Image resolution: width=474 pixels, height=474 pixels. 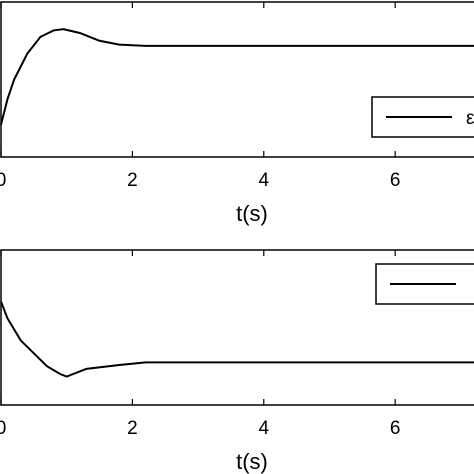 What do you see at coordinates (470, 118) in the screenshot?
I see `legend-label: ε` at bounding box center [470, 118].